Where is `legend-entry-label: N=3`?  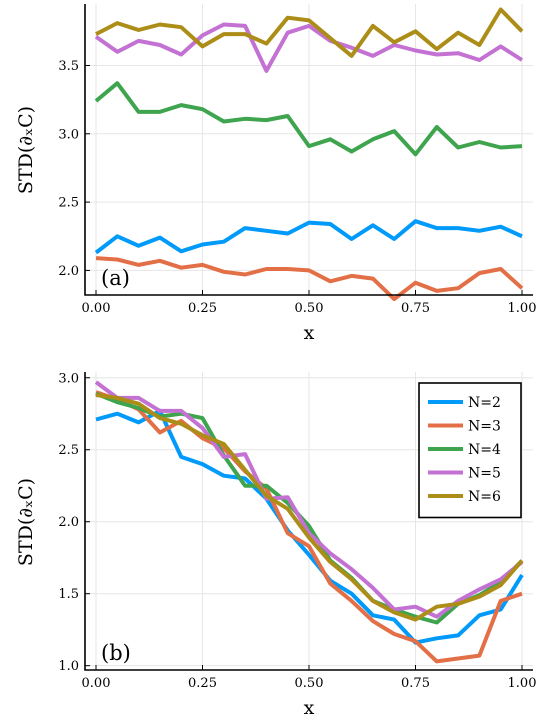 legend-entry-label: N=3 is located at coordinates (484, 427).